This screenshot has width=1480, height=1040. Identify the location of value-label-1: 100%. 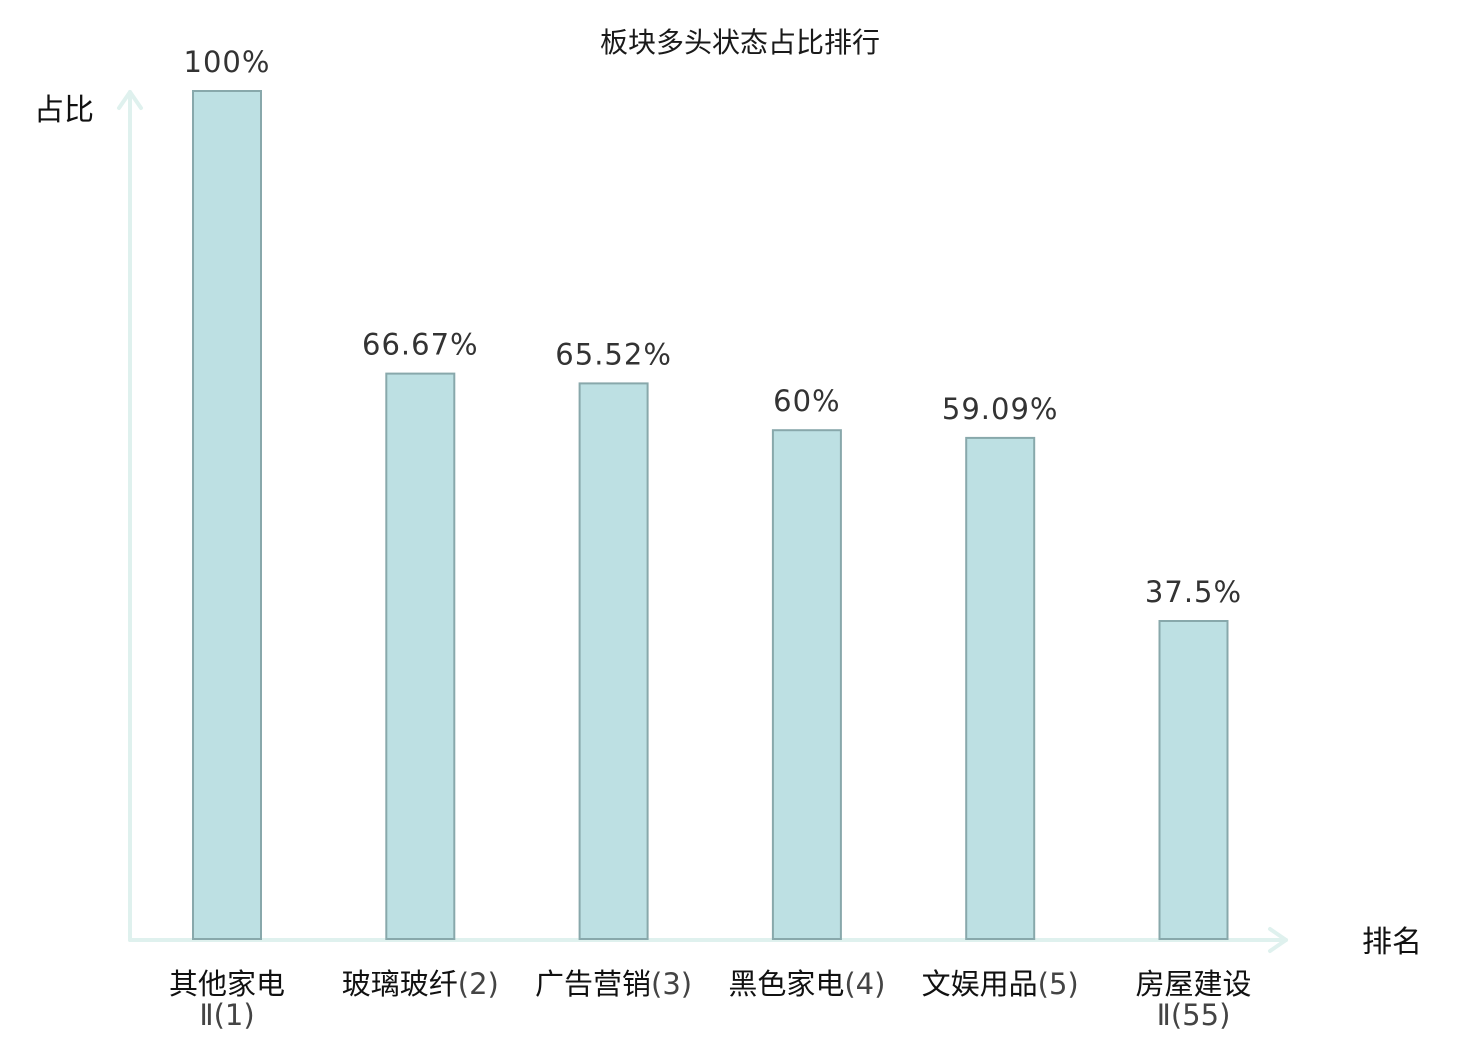
(227, 62).